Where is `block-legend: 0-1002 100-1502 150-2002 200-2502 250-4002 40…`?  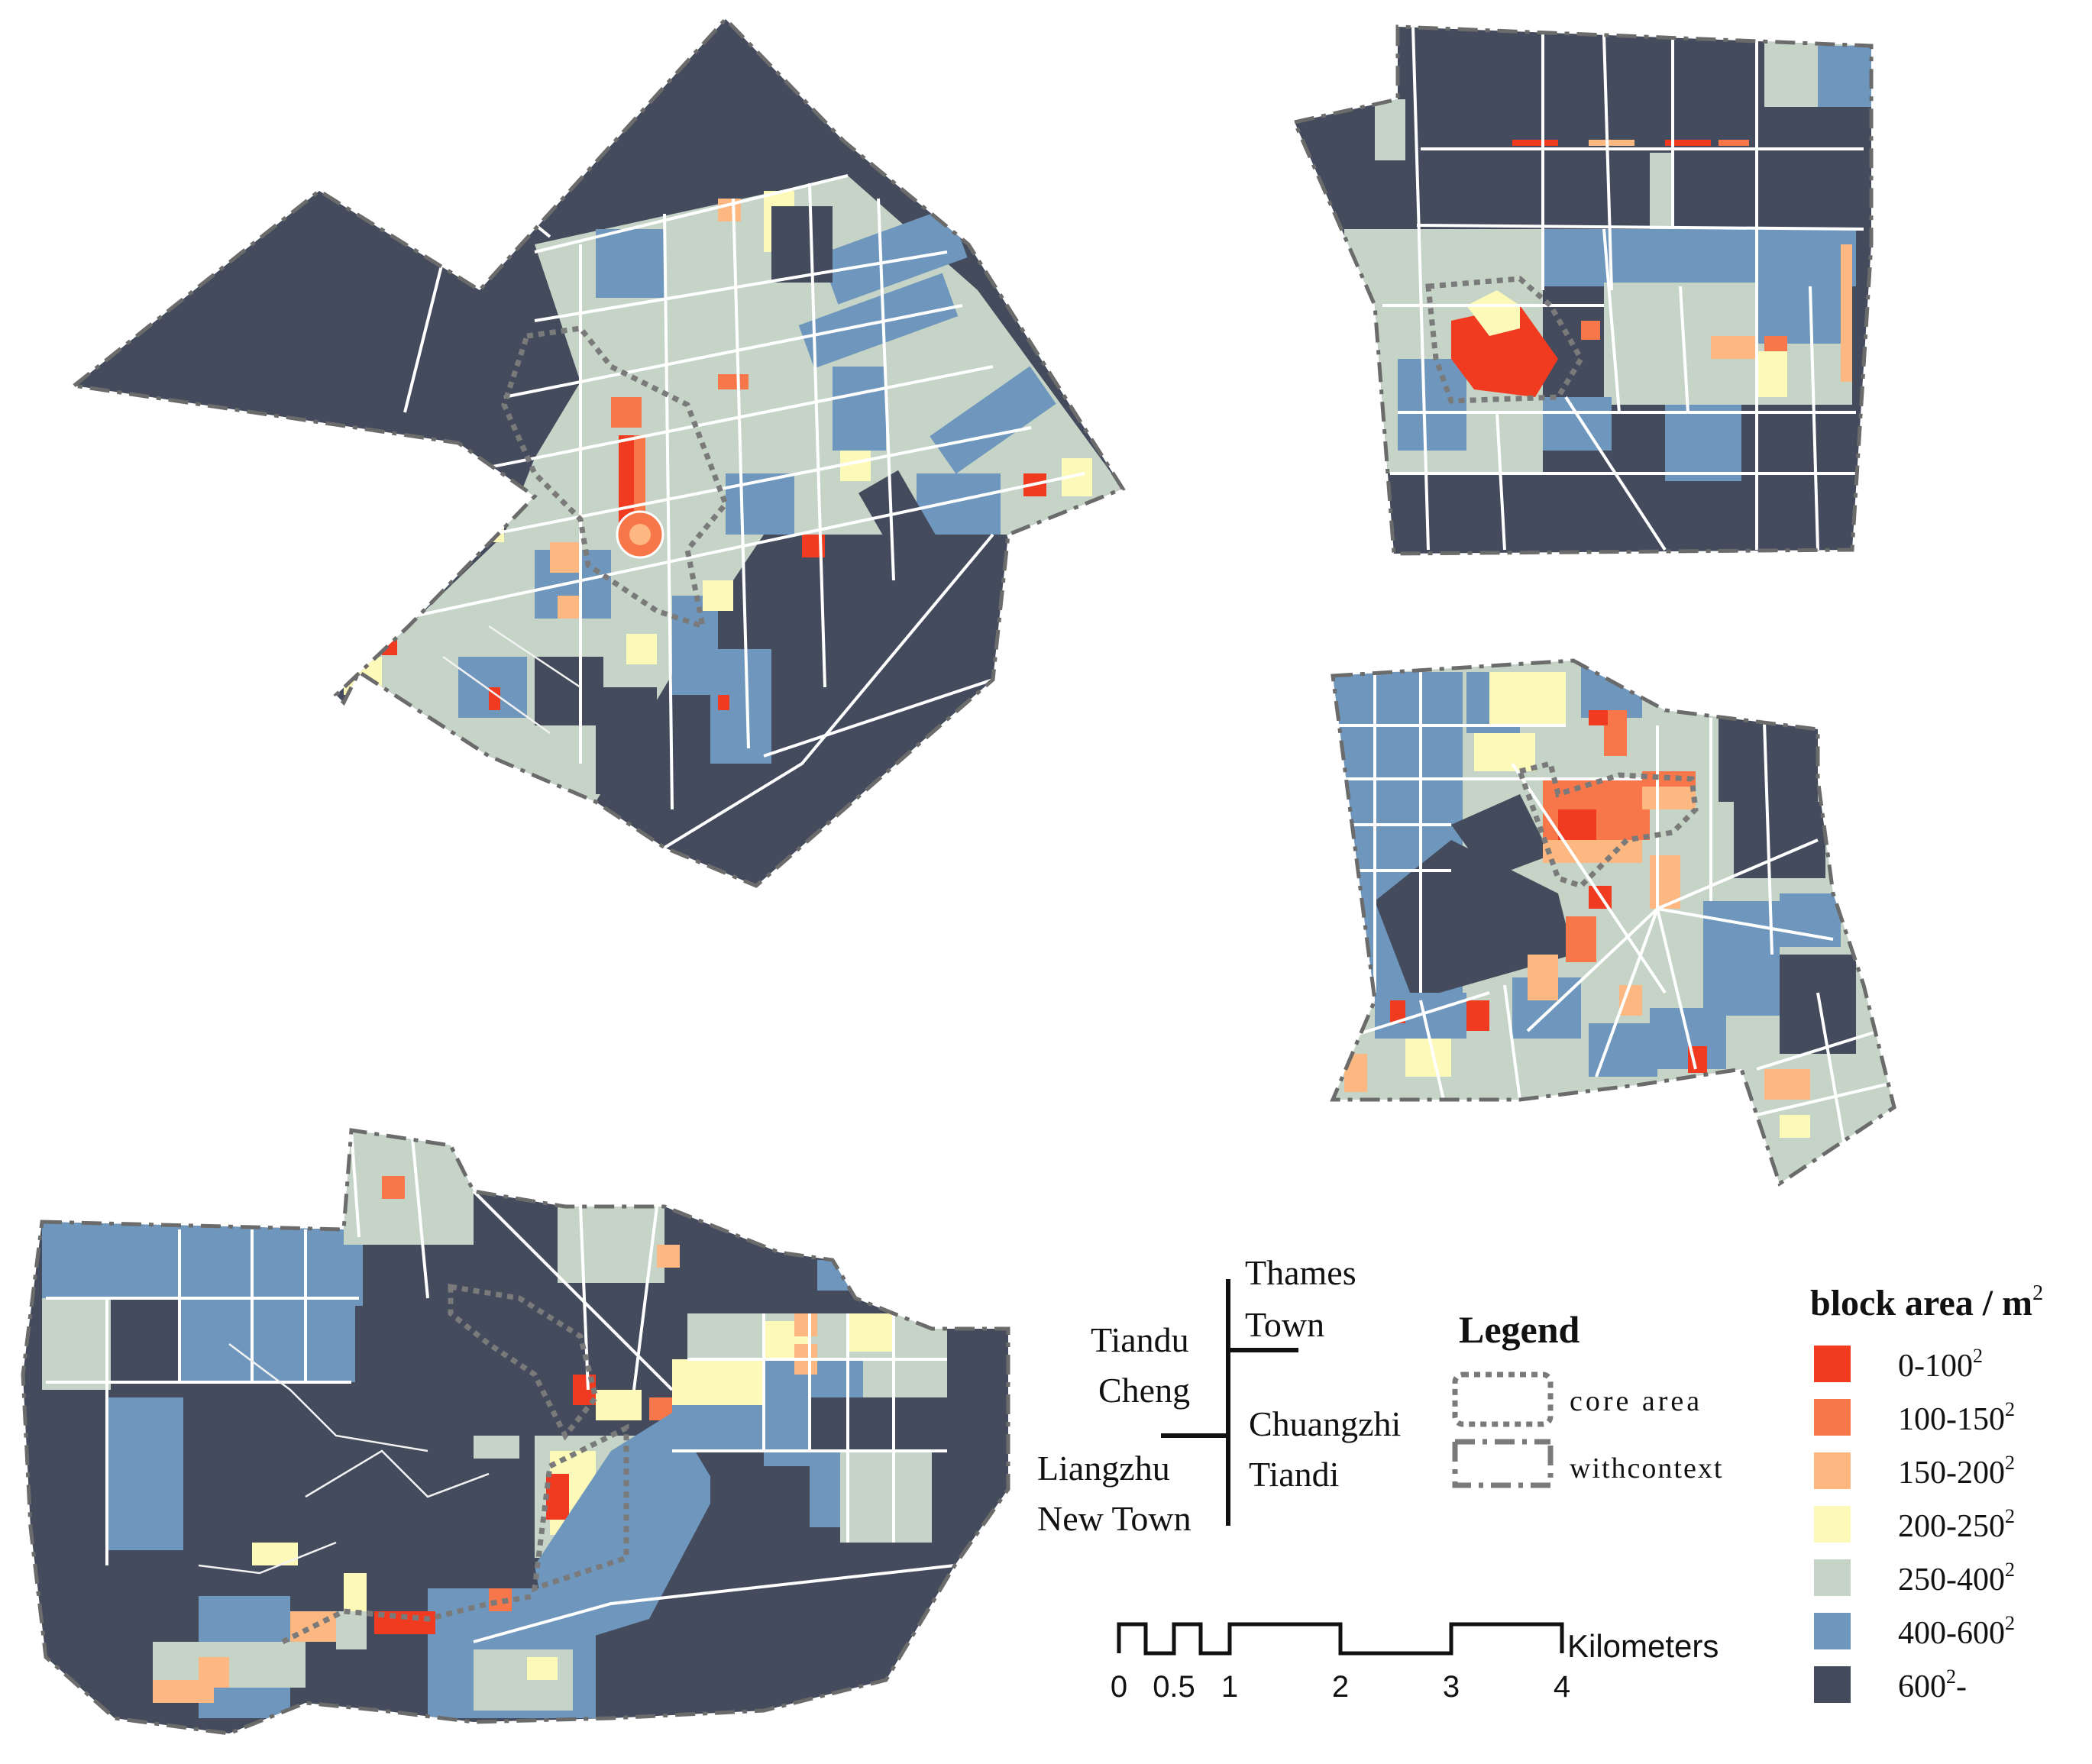
block-legend: 0-1002 100-1502 150-2002 200-2502 250-4002 40… is located at coordinates (1914, 1525).